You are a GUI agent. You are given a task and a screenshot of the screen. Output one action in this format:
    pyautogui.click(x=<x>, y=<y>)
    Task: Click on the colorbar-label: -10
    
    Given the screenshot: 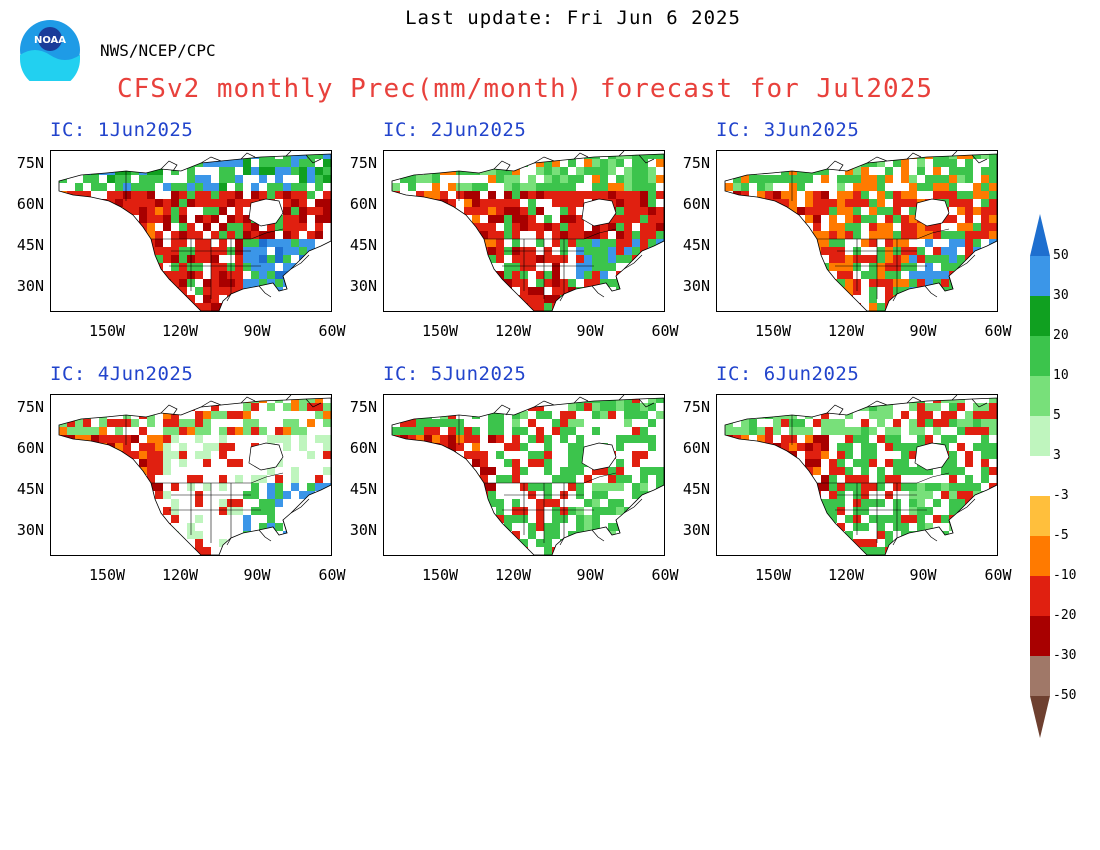 What is the action you would take?
    pyautogui.click(x=1065, y=575)
    